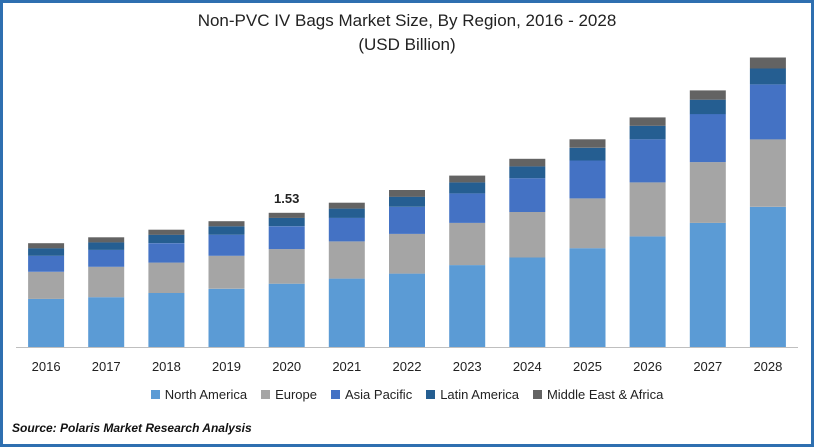 Image resolution: width=814 pixels, height=447 pixels. Describe the element at coordinates (605, 394) in the screenshot. I see `legend-label: Middle East & Africa` at that location.